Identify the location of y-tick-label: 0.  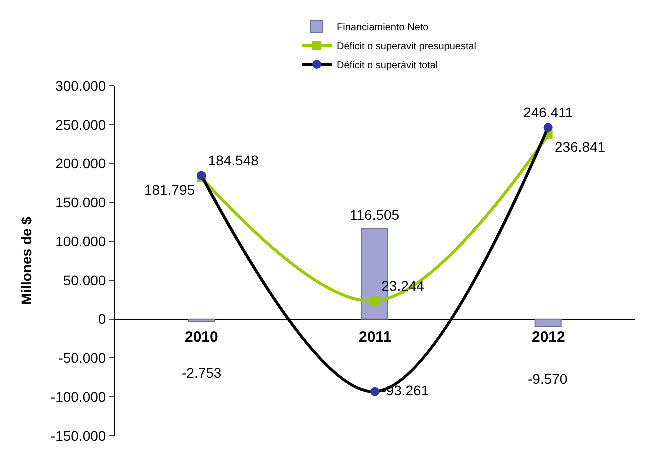
(102, 319).